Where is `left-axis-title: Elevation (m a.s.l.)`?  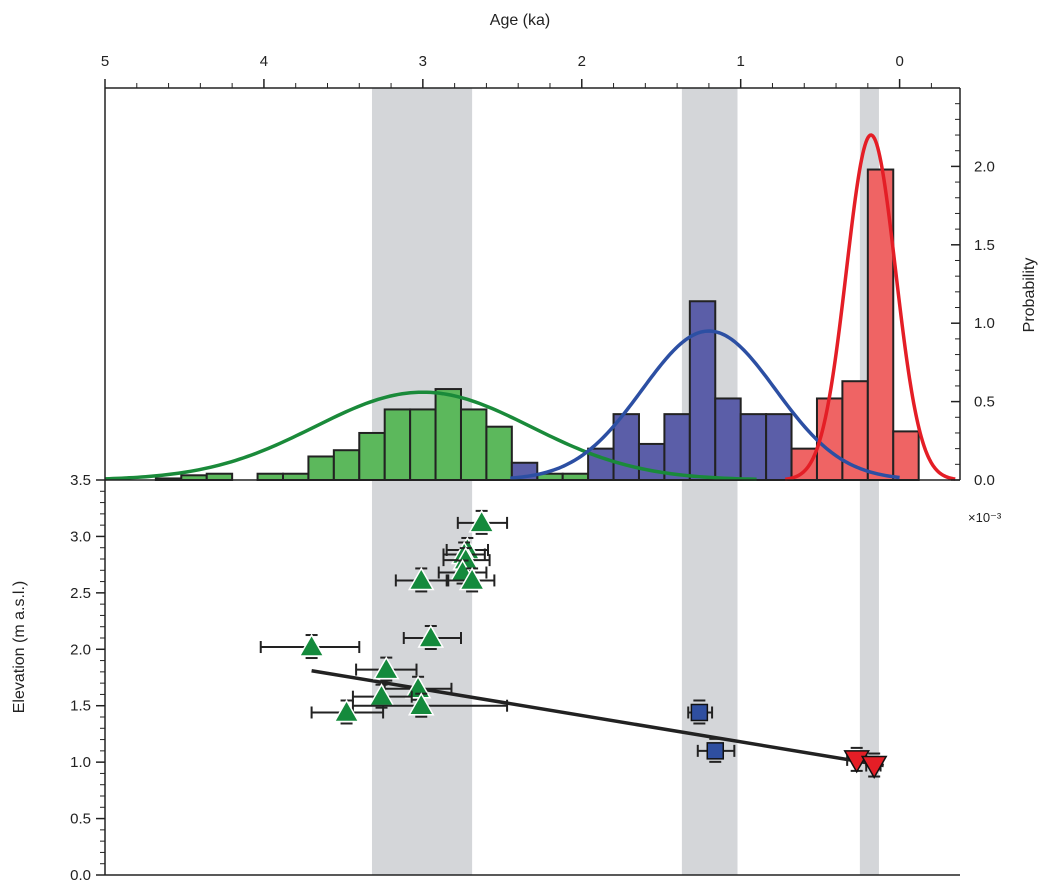 left-axis-title: Elevation (m a.s.l.) is located at coordinates (19, 647).